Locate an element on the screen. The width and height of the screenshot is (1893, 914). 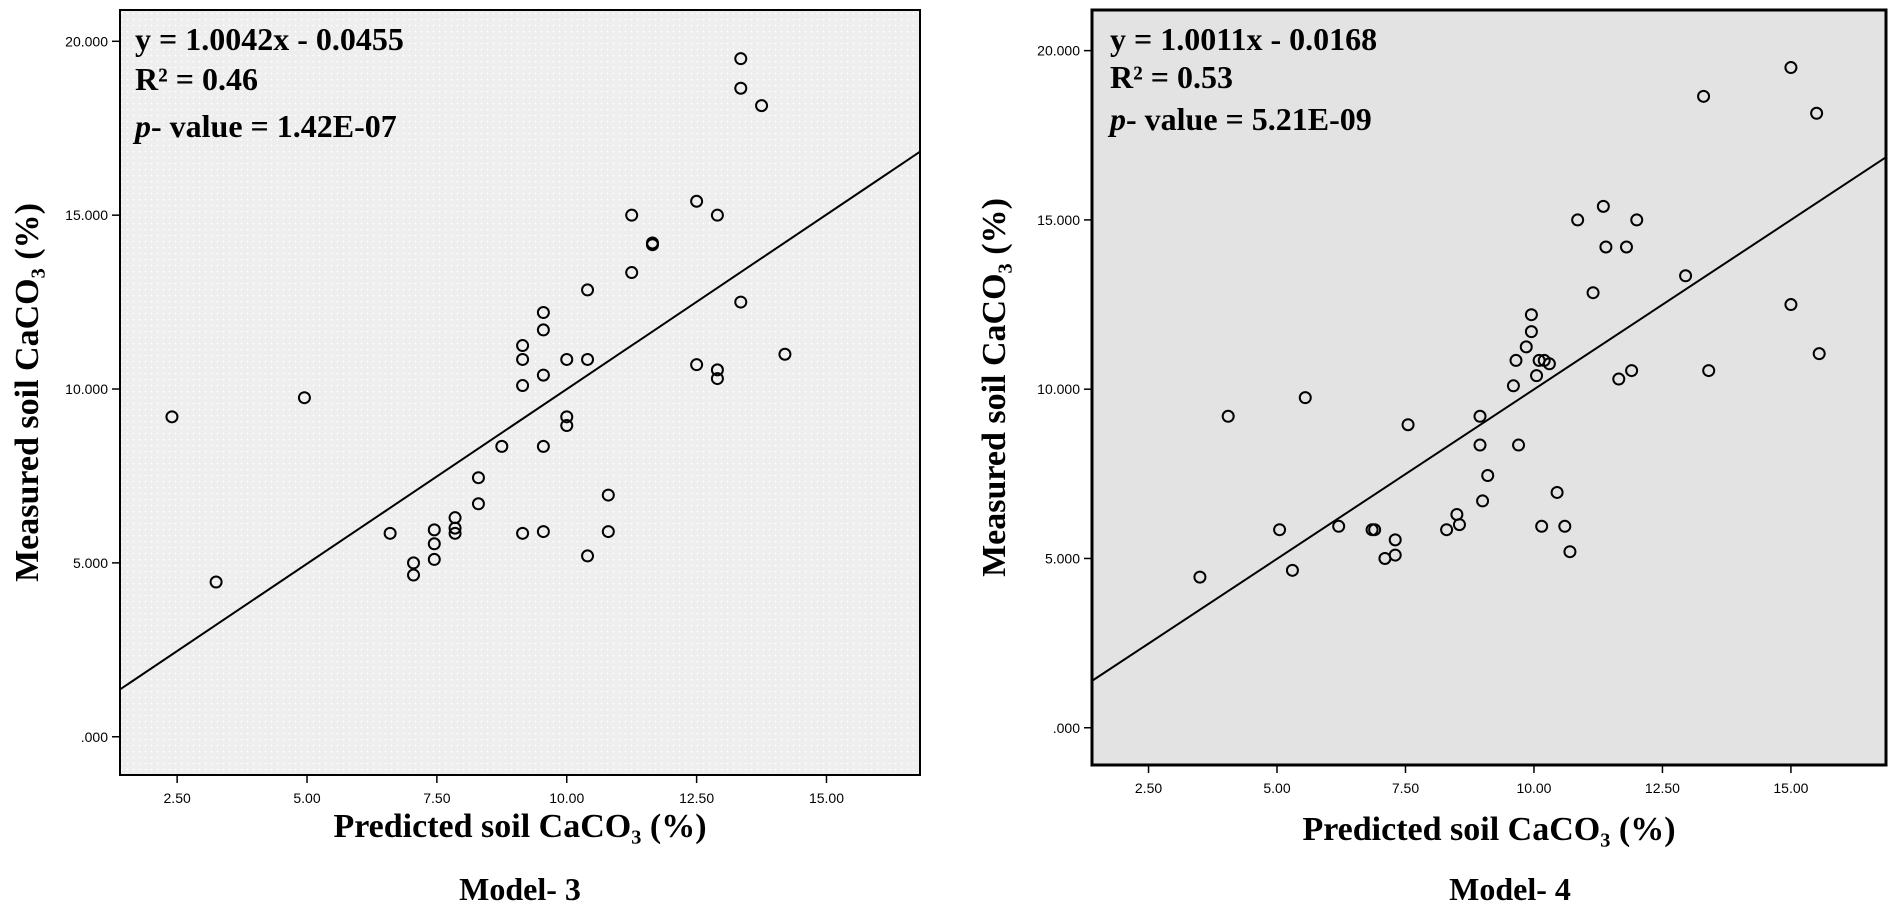
p-value-text: - value = 5.21E-09 is located at coordinates (1249, 119).